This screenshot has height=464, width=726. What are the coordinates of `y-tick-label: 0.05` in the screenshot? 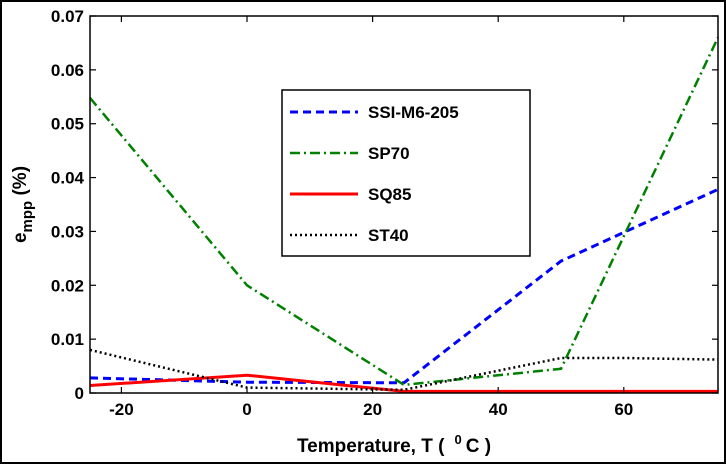 It's located at (67, 124).